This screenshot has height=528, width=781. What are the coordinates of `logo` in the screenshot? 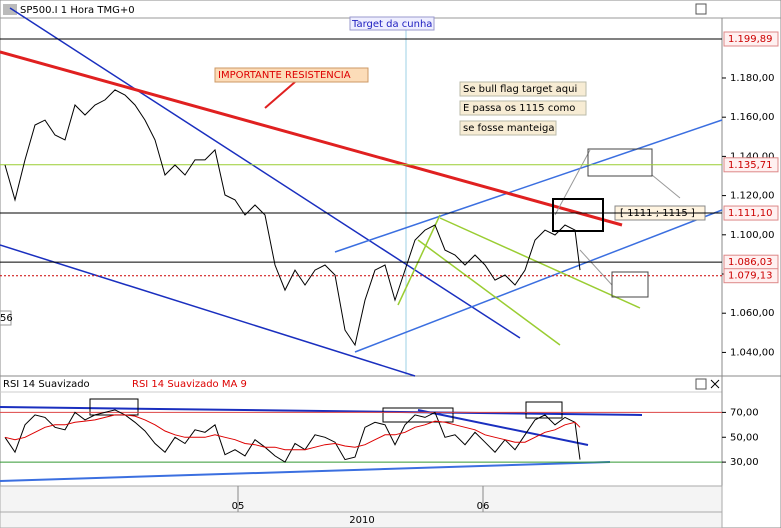 It's located at (10, 9).